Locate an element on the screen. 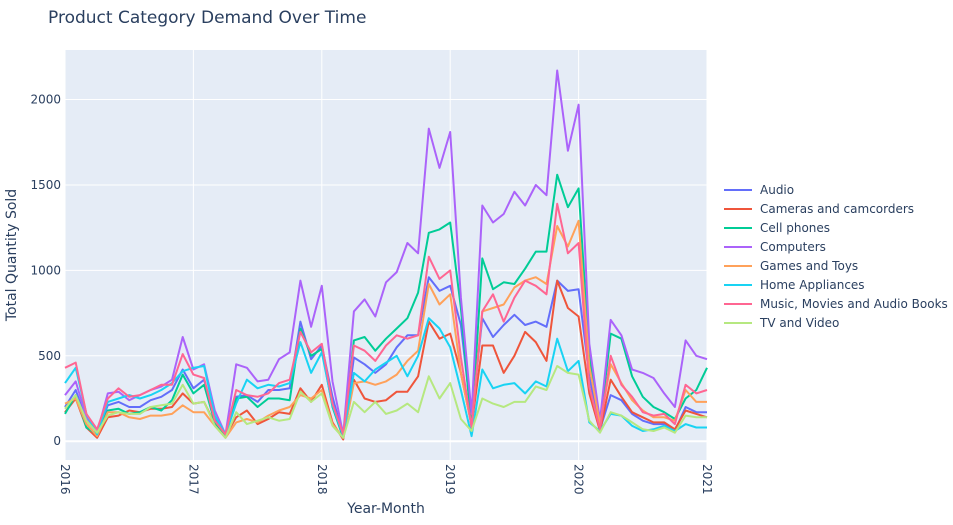 This screenshot has width=953, height=525. legend-item: Home Appliances is located at coordinates (836, 284).